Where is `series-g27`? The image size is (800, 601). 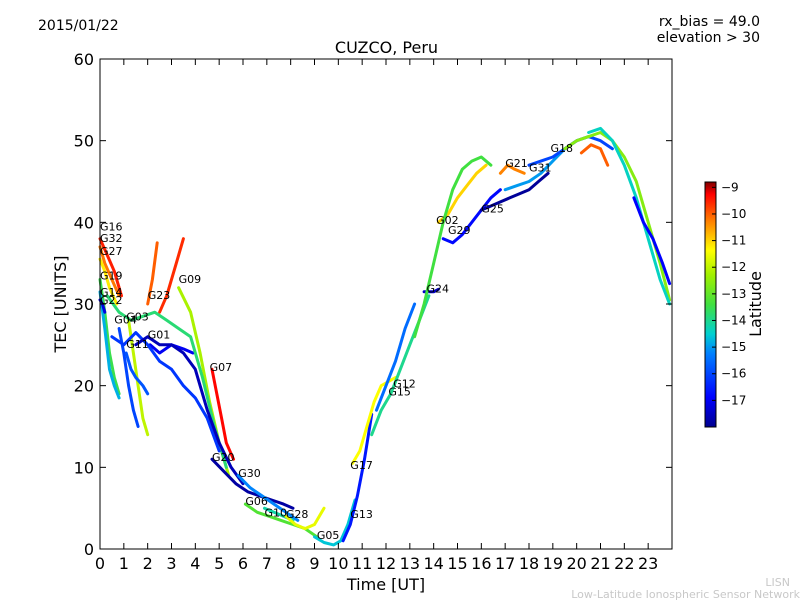
series-g27 is located at coordinates (108, 281).